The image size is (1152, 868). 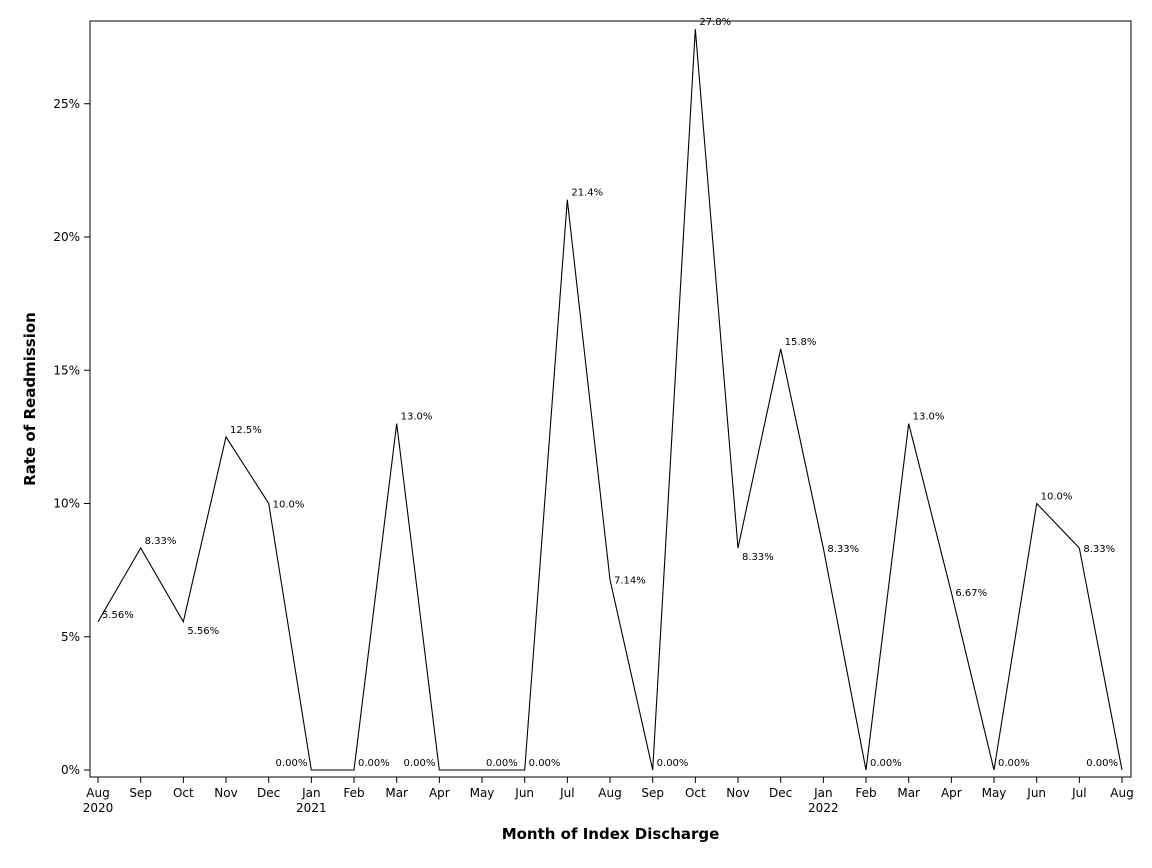 I want to click on data-label: 12.5%, so click(x=246, y=430).